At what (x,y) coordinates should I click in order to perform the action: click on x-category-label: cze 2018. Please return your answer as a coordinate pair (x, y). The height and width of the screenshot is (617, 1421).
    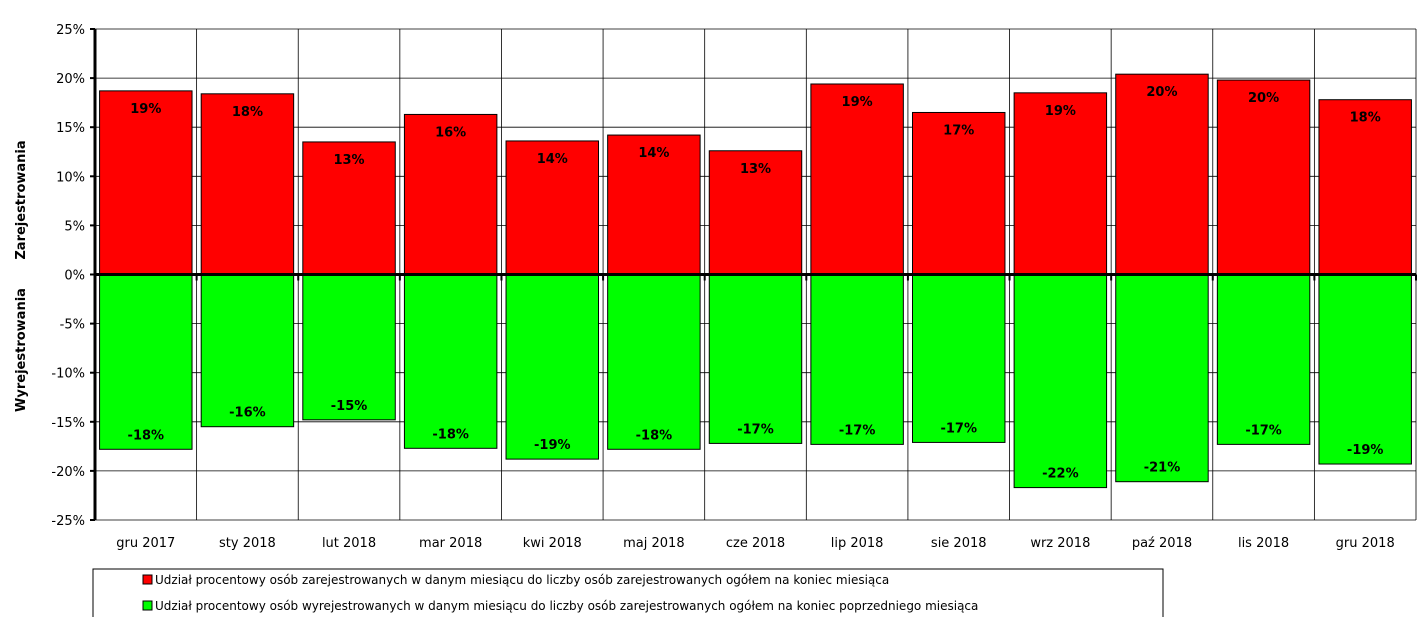
    Looking at the image, I should click on (755, 543).